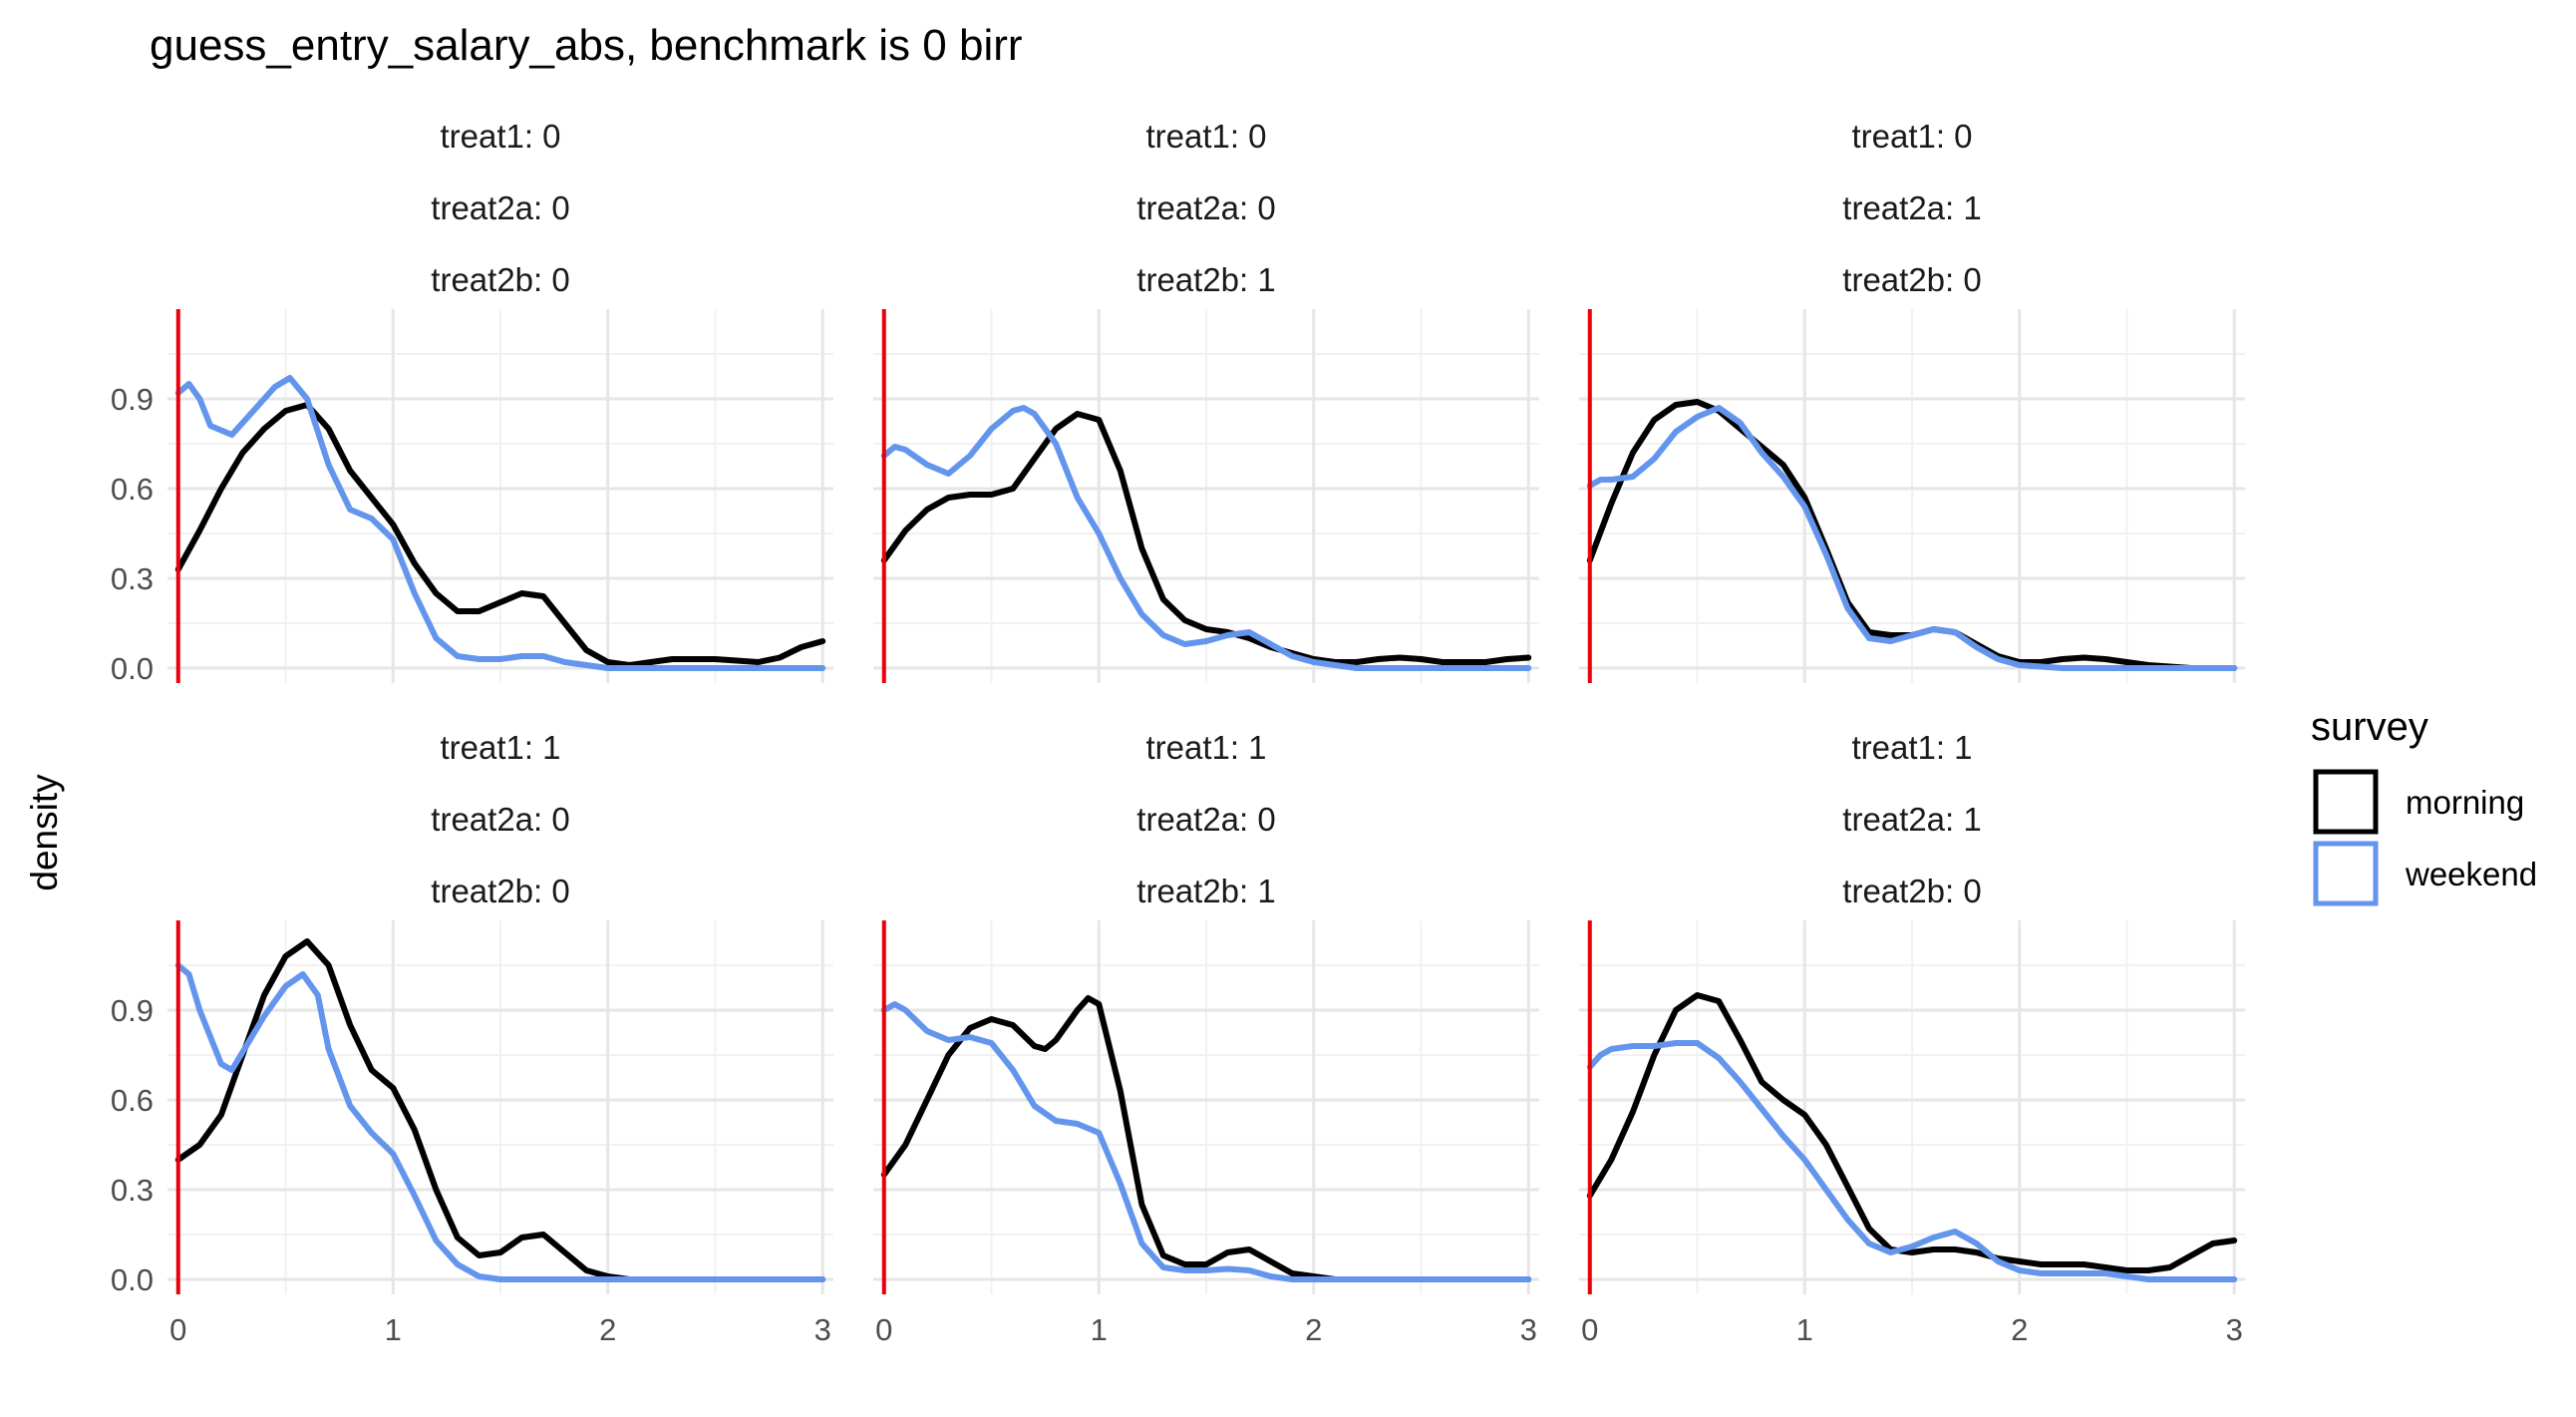 This screenshot has height=1417, width=2576. I want to click on legend-label-weekend: weekend, so click(2471, 874).